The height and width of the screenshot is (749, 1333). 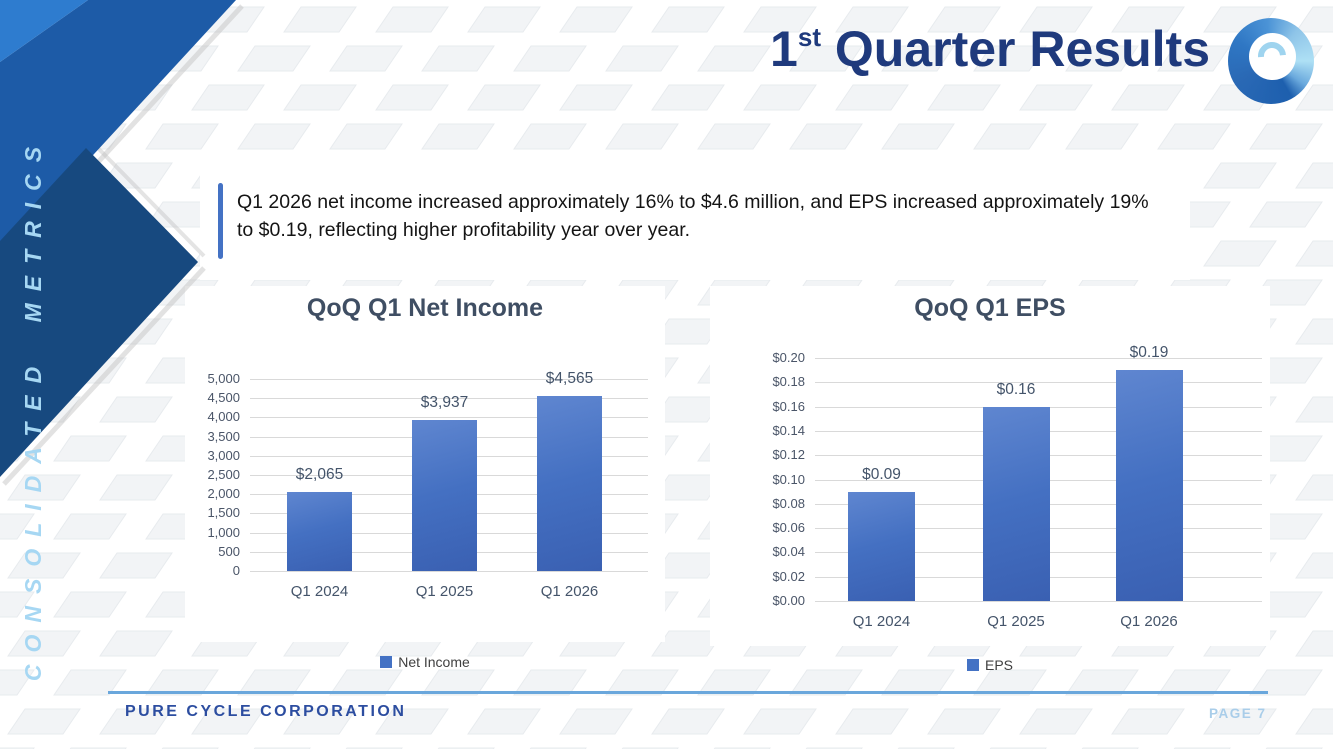 What do you see at coordinates (788, 576) in the screenshot?
I see `y-axis-tick-label: $0.02` at bounding box center [788, 576].